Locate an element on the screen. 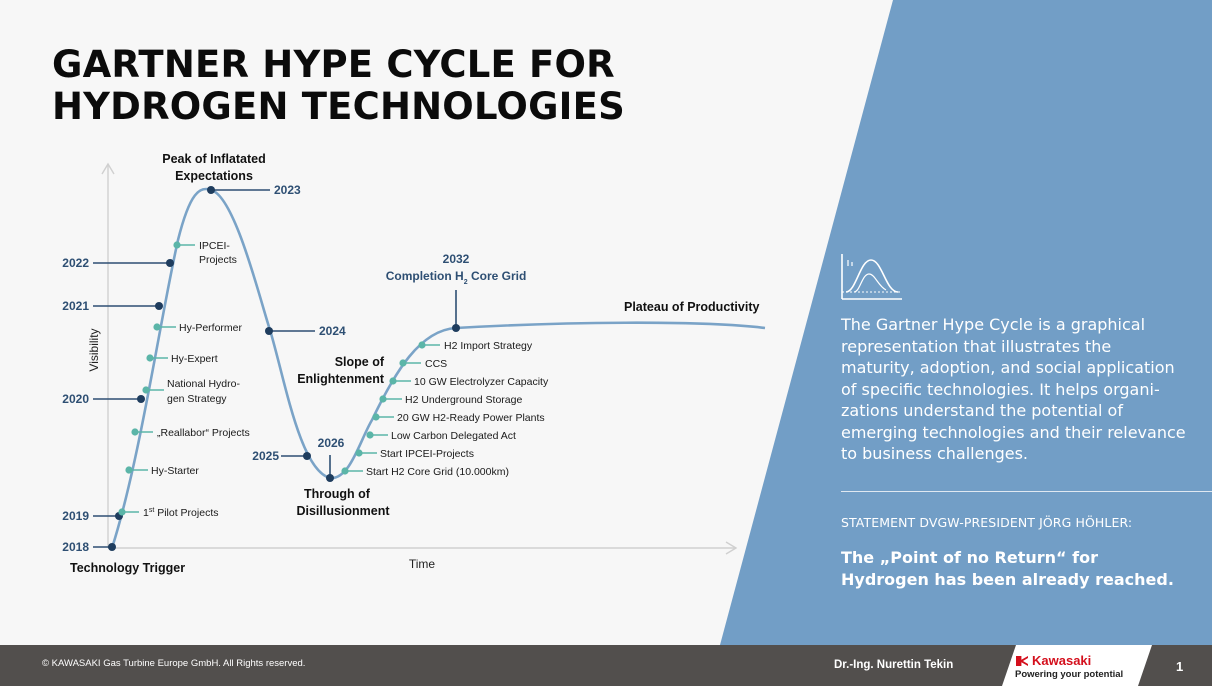  marker-electrolyzer is located at coordinates (393, 381).